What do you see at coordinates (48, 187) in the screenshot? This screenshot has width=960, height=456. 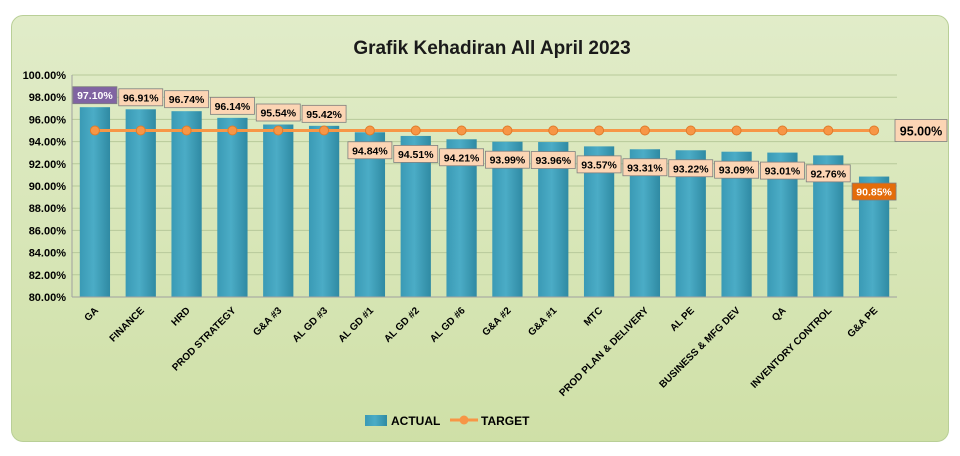 I see `y-tick-label: 90.00%` at bounding box center [48, 187].